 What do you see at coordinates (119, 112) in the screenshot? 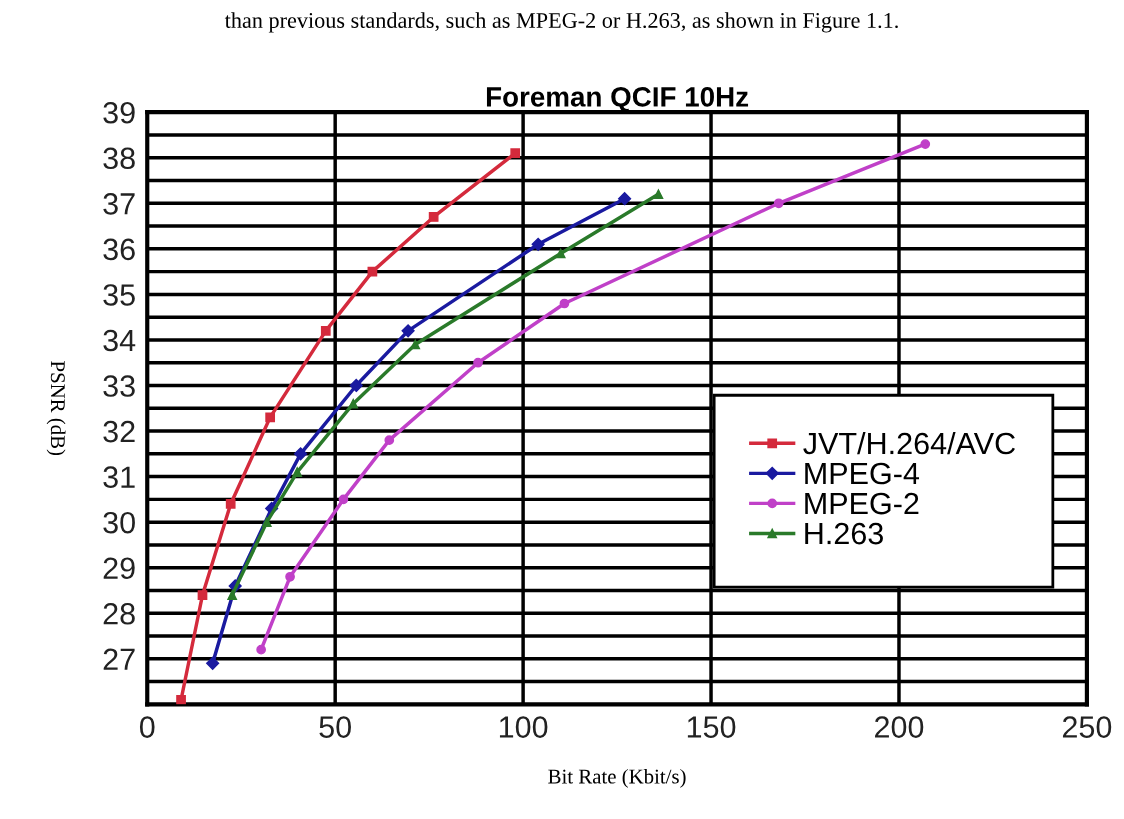
I see `y-tick-label: 39` at bounding box center [119, 112].